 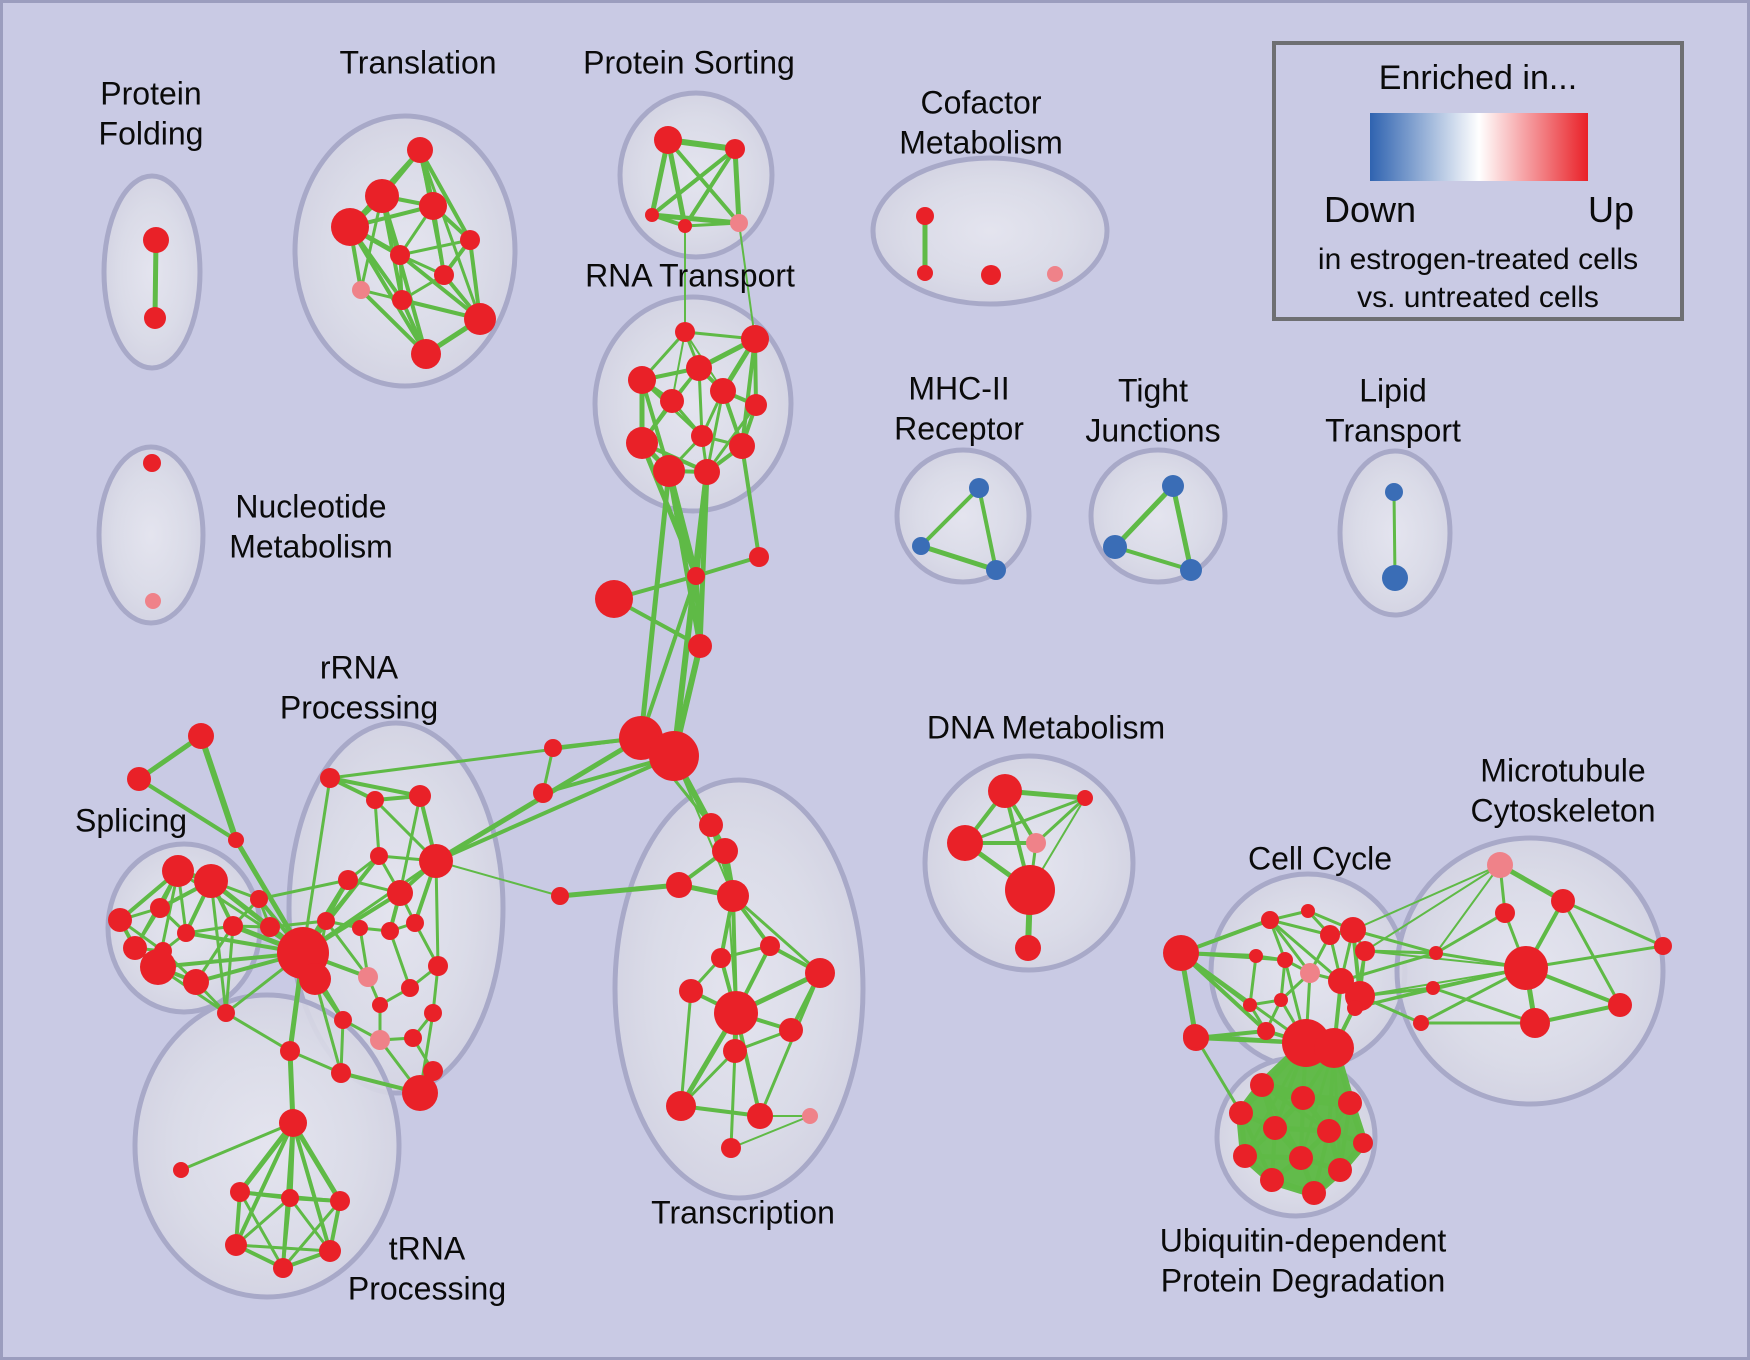 What do you see at coordinates (1153, 390) in the screenshot?
I see `cluster-label-tight-junctions: Tight` at bounding box center [1153, 390].